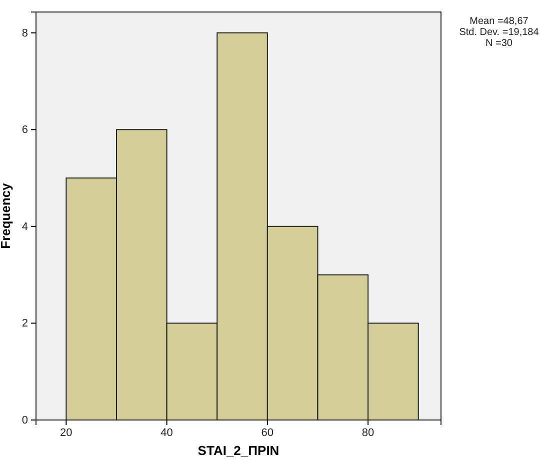  I want to click on x-tick-label: 20, so click(66, 432).